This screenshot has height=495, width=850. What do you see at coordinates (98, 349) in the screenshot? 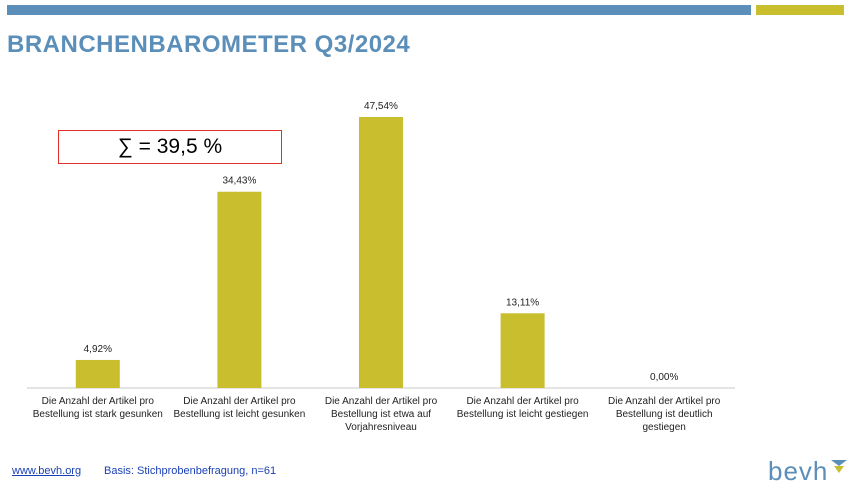
I see `data-label-1: 4,92%` at bounding box center [98, 349].